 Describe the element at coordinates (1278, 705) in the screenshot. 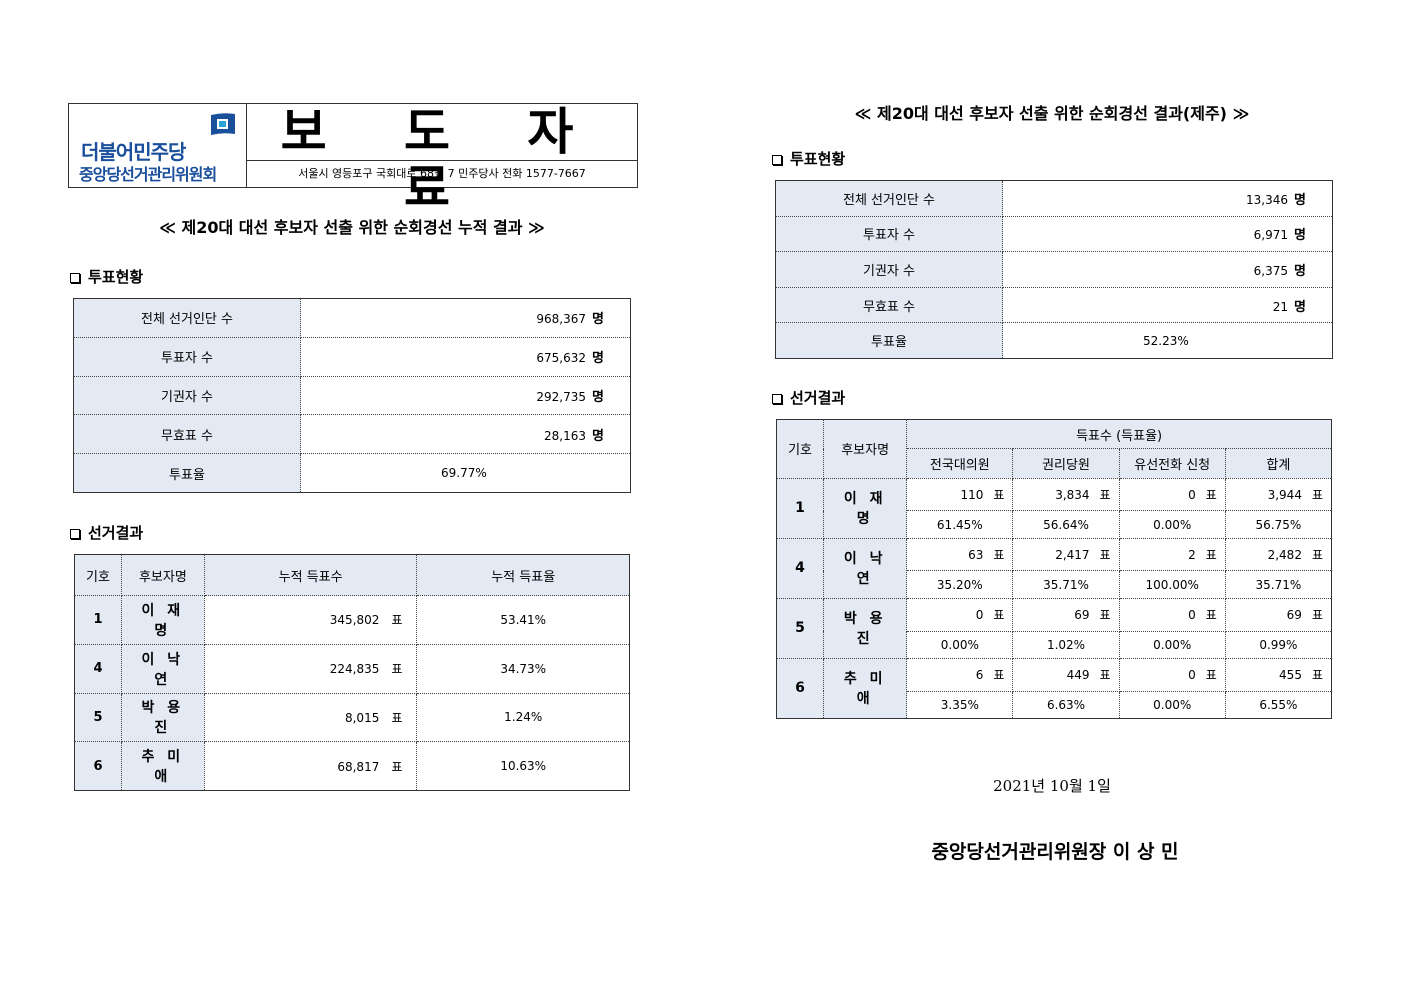

I see `vote-rate: 6.55%` at that location.